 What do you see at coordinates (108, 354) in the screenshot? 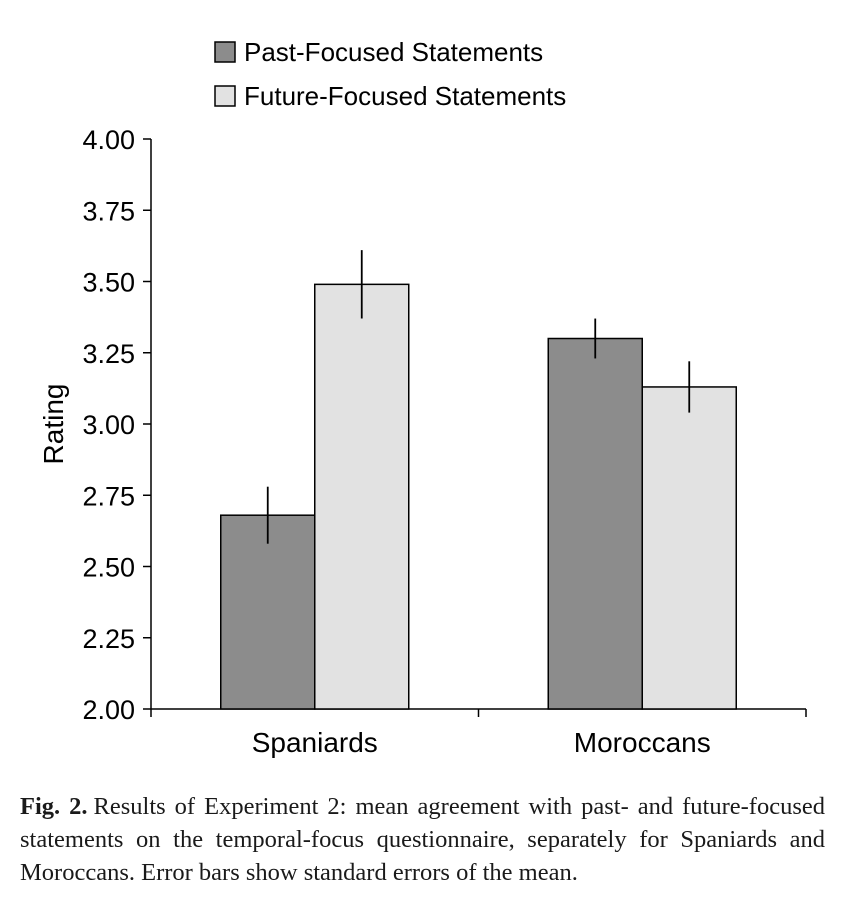
I see `y-tick-label: 3.25` at bounding box center [108, 354].